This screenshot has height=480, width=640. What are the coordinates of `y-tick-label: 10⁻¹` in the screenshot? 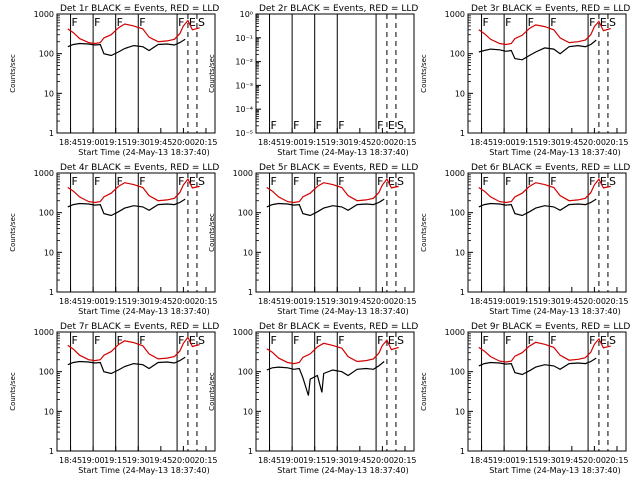 It's located at (244, 38).